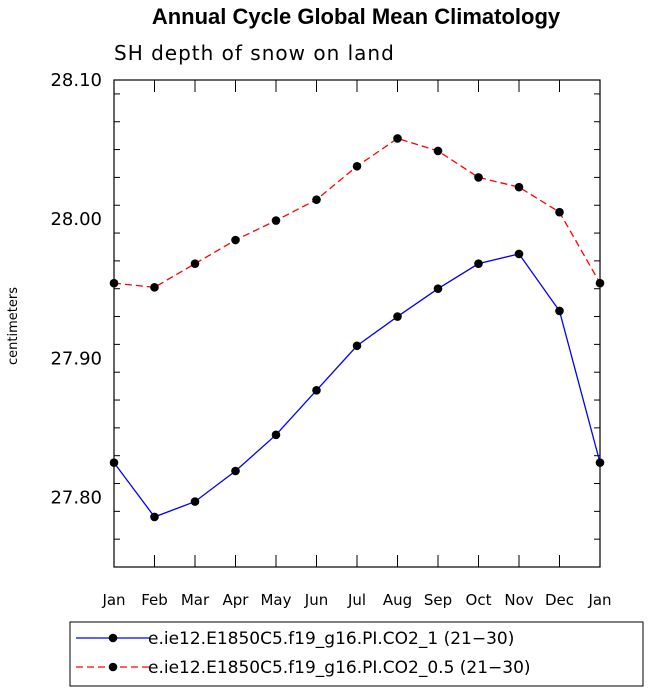 The image size is (650, 695). What do you see at coordinates (76, 497) in the screenshot?
I see `y-tick-label: 27.80` at bounding box center [76, 497].